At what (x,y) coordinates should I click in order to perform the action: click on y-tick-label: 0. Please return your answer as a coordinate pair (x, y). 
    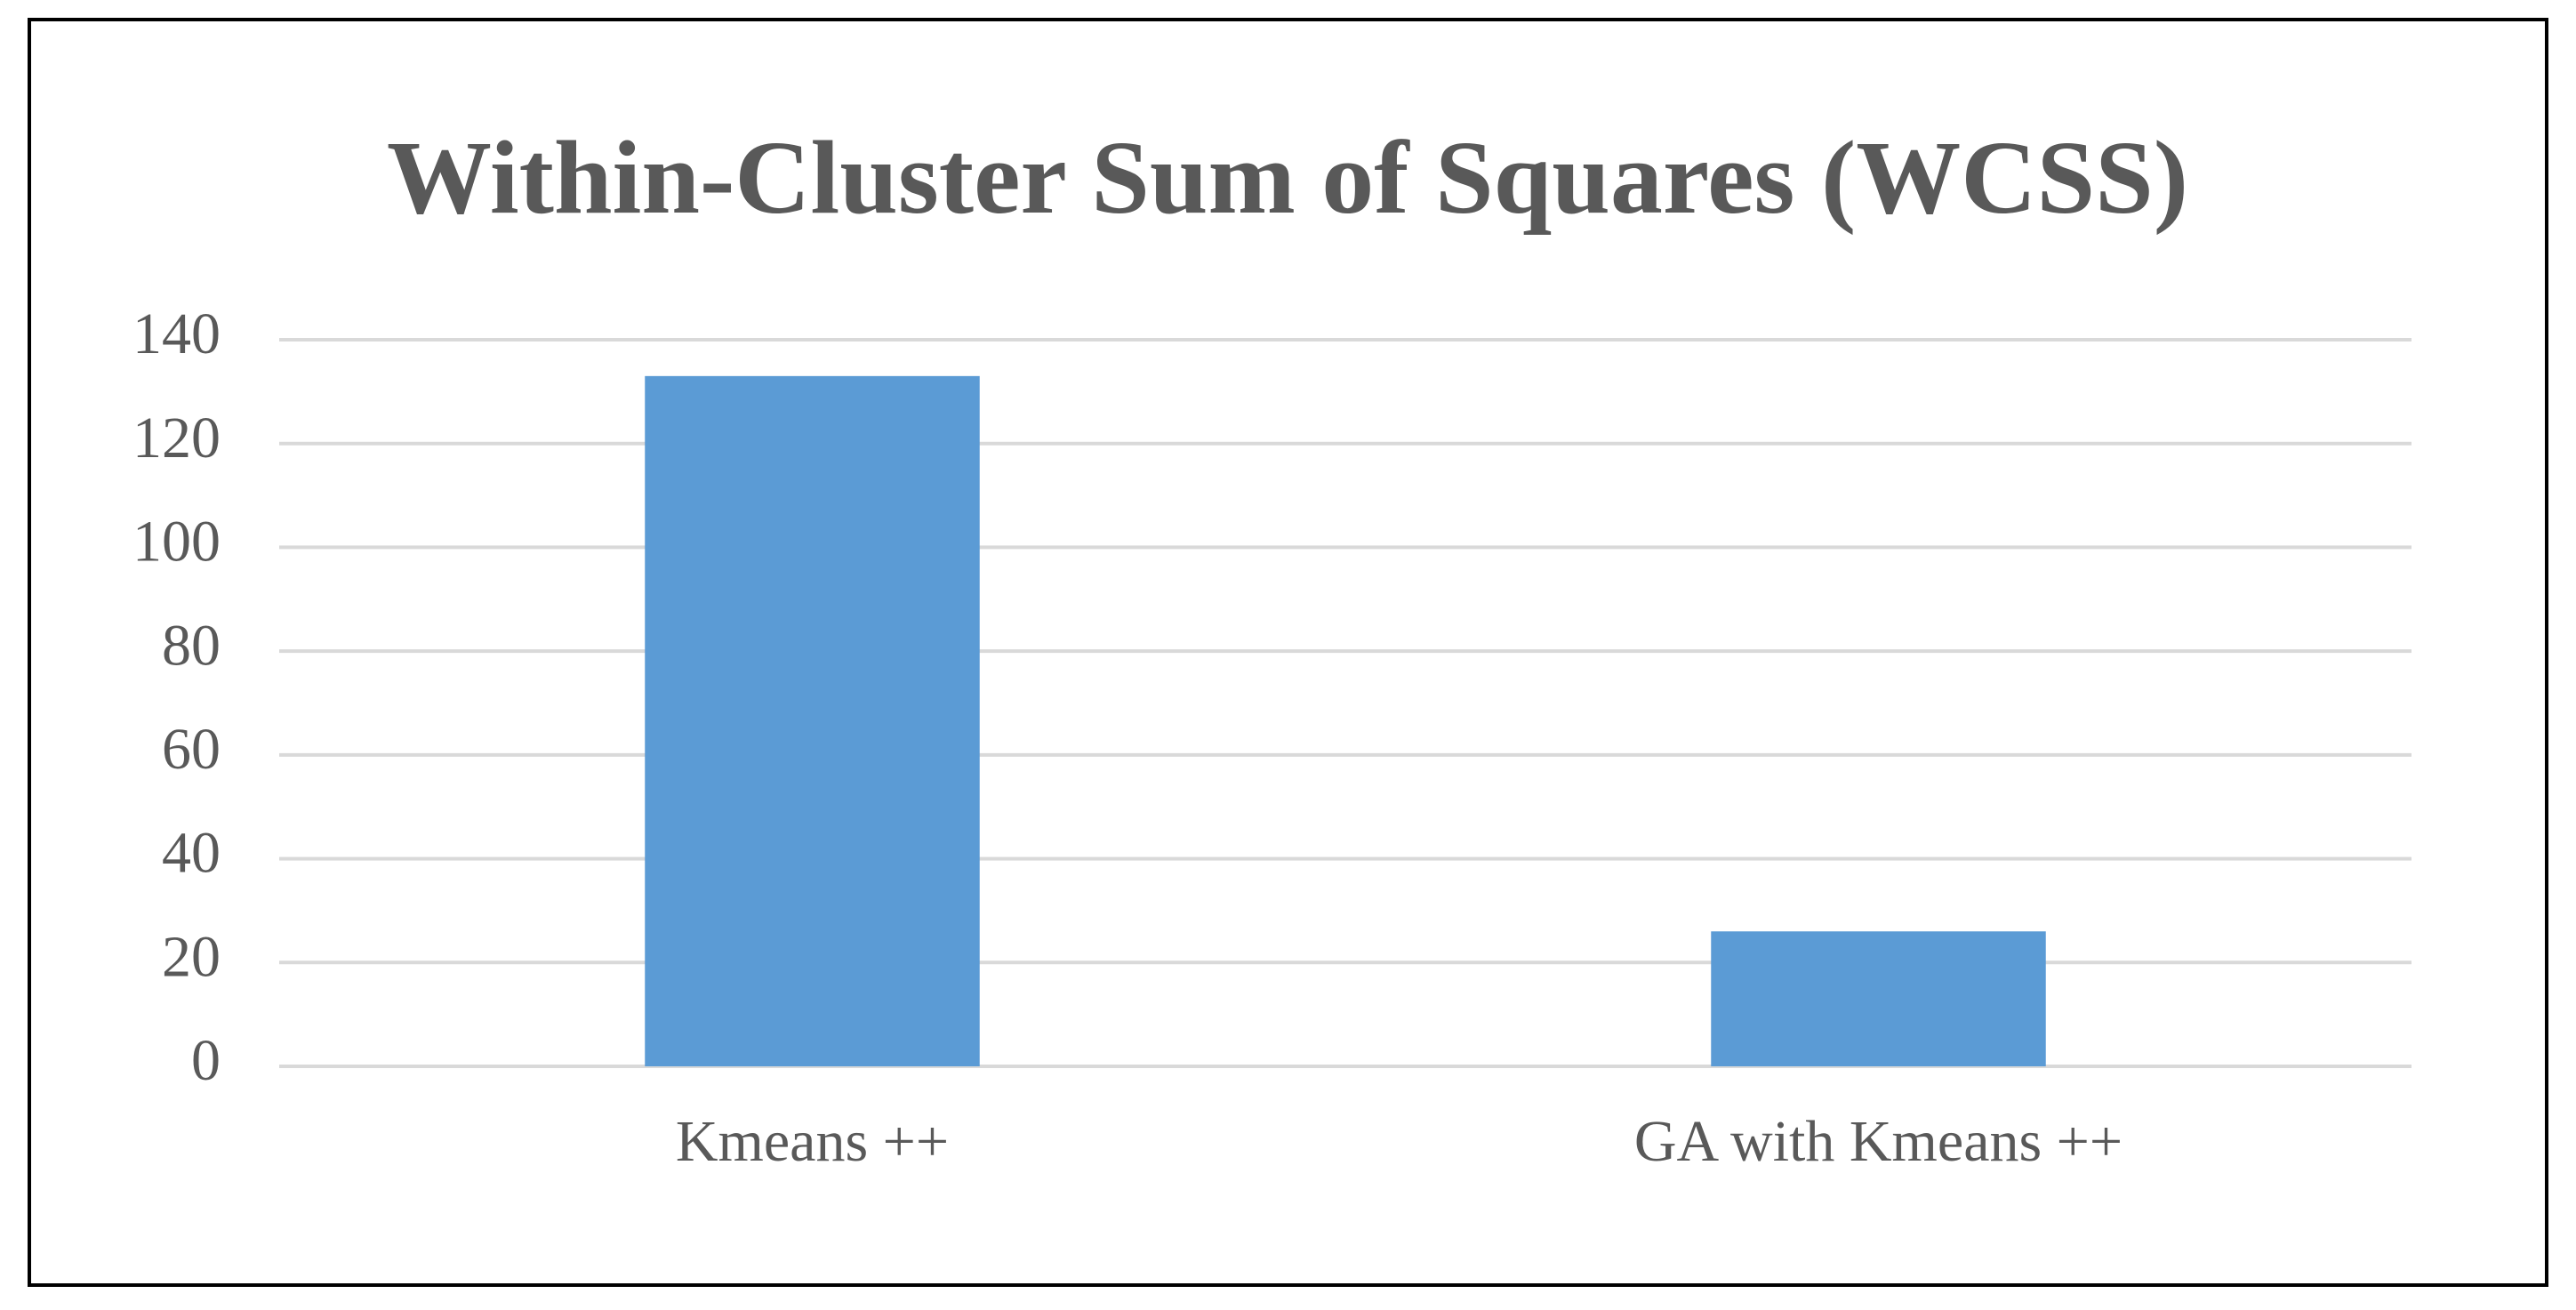
    Looking at the image, I should click on (206, 1061).